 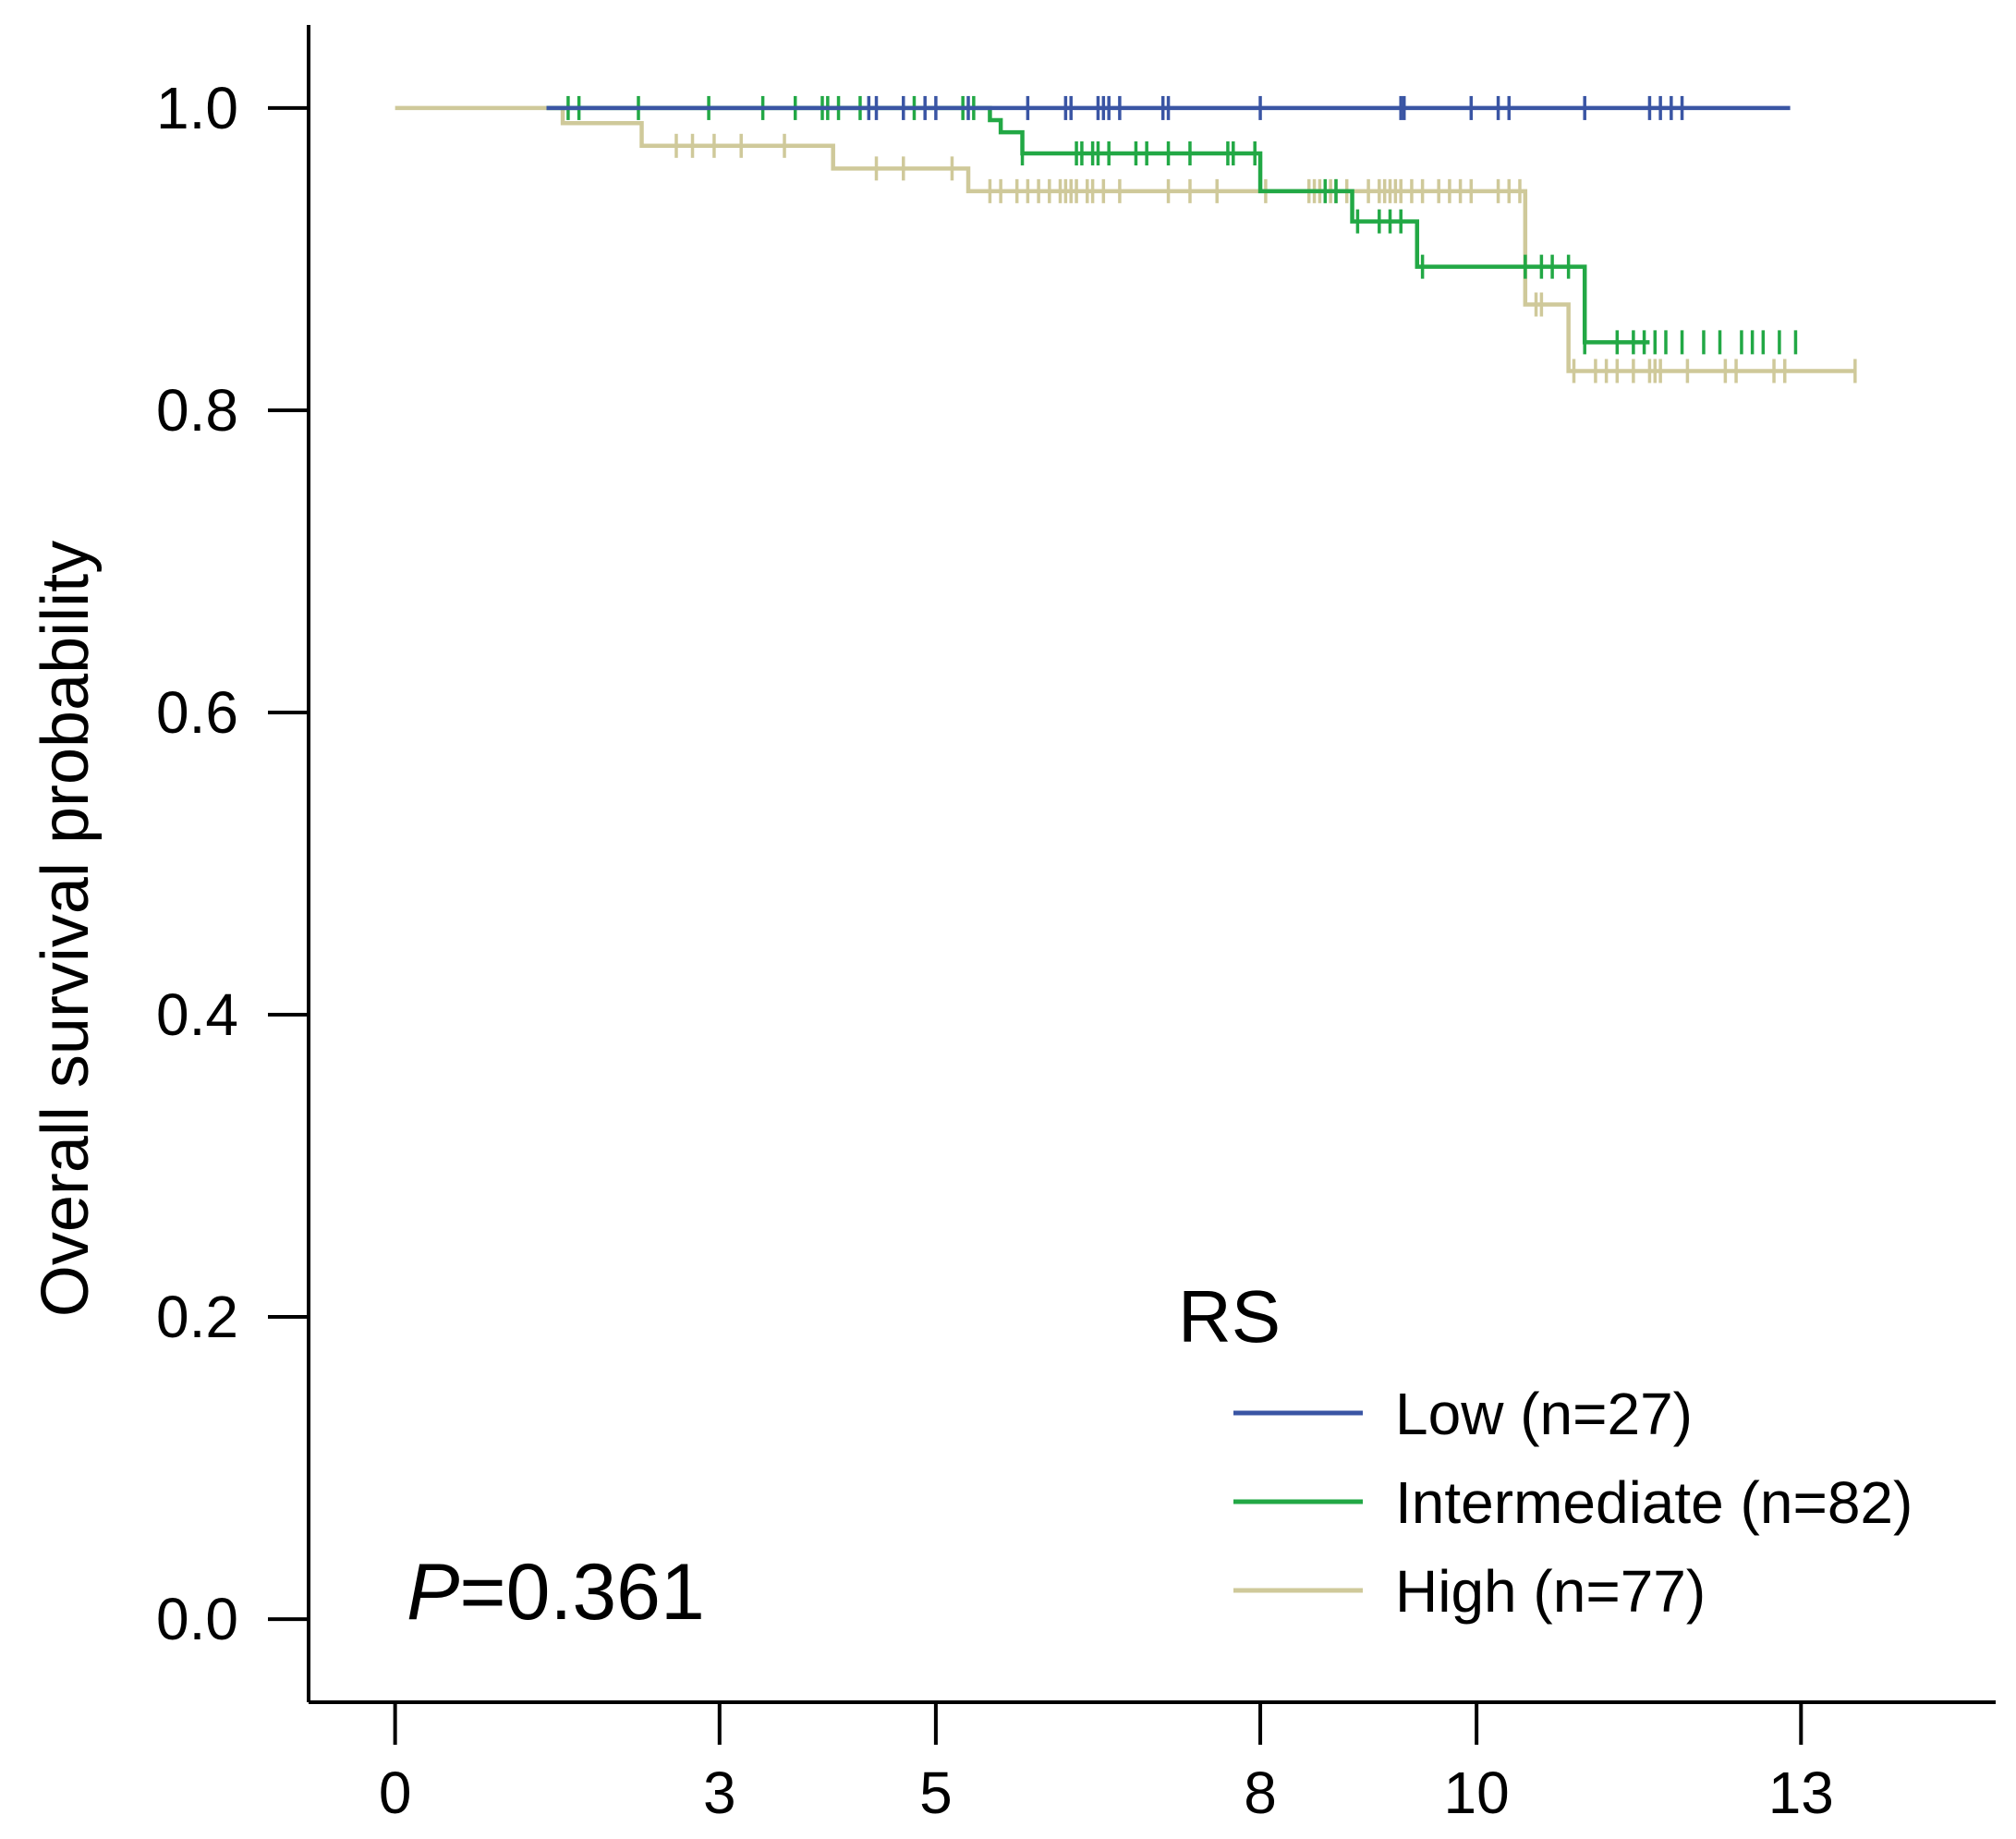 What do you see at coordinates (1654, 1502) in the screenshot?
I see `legend-label: Intermediate (n=82)` at bounding box center [1654, 1502].